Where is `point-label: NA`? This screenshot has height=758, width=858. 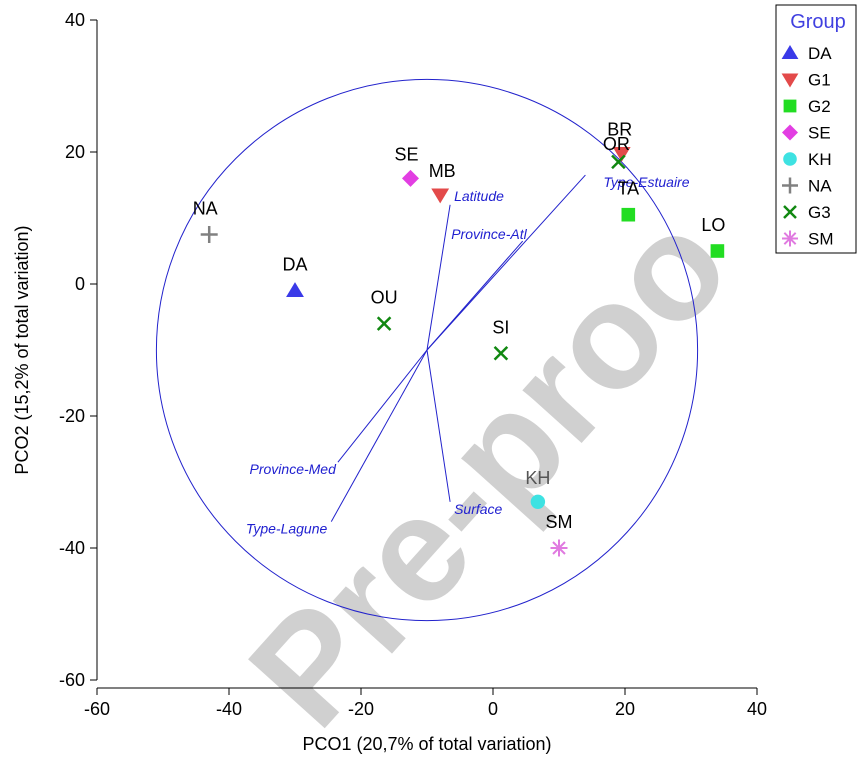 point-label: NA is located at coordinates (205, 209).